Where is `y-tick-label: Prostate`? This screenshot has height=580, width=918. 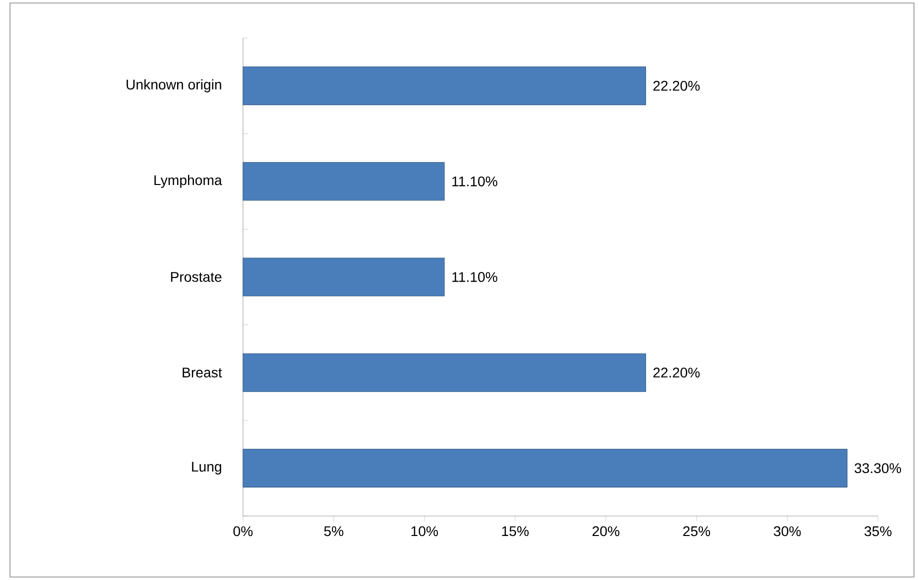 y-tick-label: Prostate is located at coordinates (196, 277).